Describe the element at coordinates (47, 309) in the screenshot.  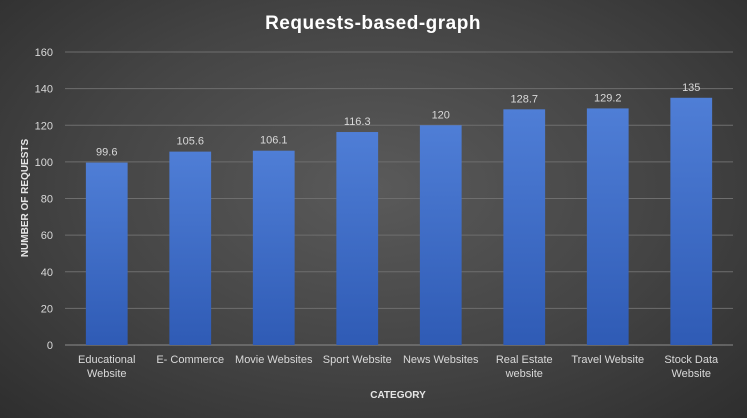
I see `y-tick-label: 20` at that location.